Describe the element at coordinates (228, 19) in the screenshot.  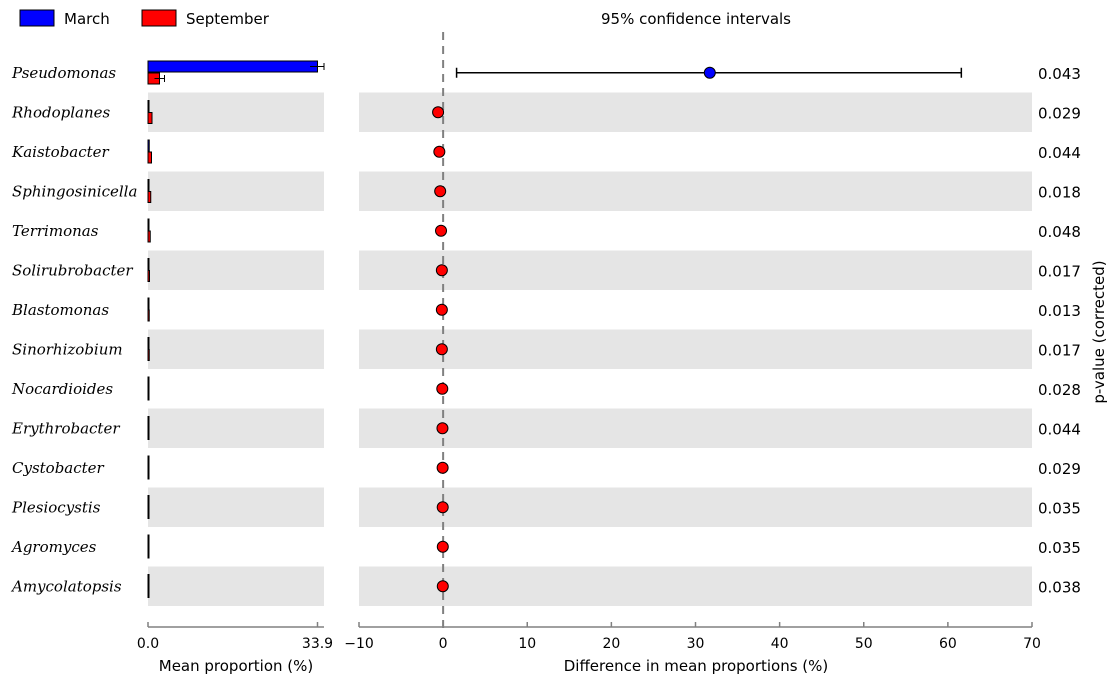
I see `legend-label-september: September` at that location.